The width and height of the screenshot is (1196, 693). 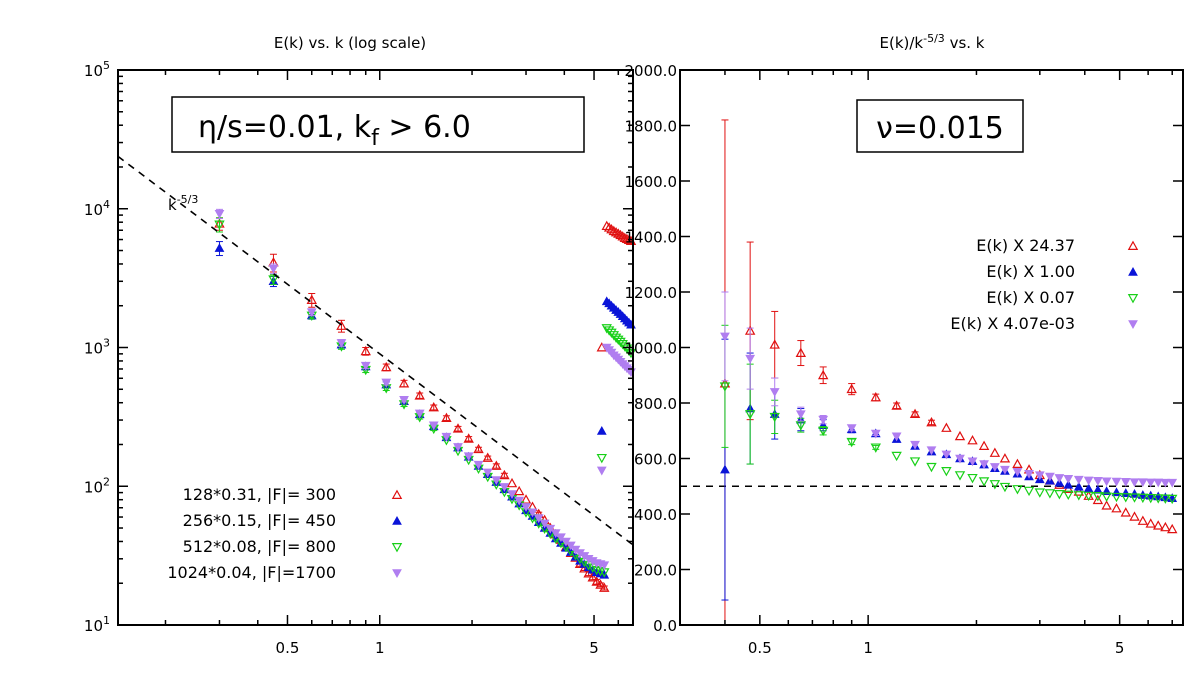 I want to click on right-ytick-label: 0.0, so click(x=665, y=626).